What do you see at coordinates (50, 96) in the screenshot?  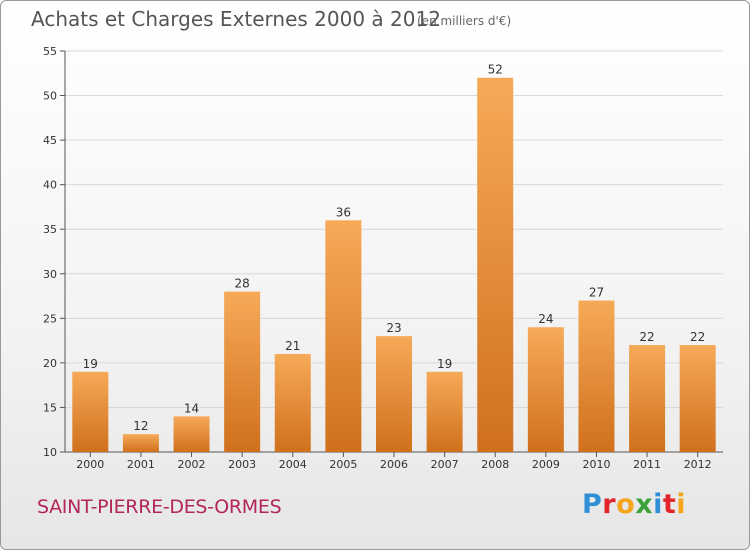 I see `y-tick-label: 50` at bounding box center [50, 96].